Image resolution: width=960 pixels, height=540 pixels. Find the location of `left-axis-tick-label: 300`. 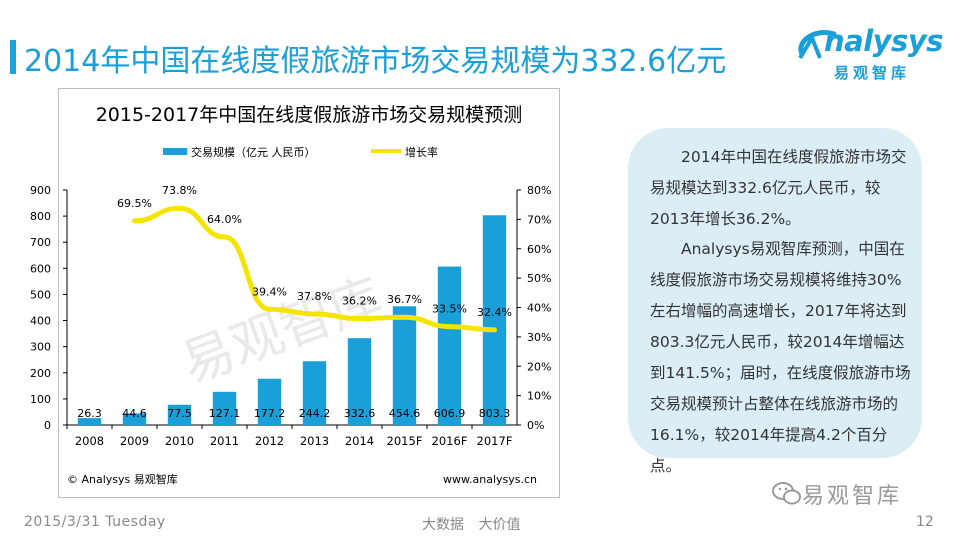

left-axis-tick-label: 300 is located at coordinates (40, 347).